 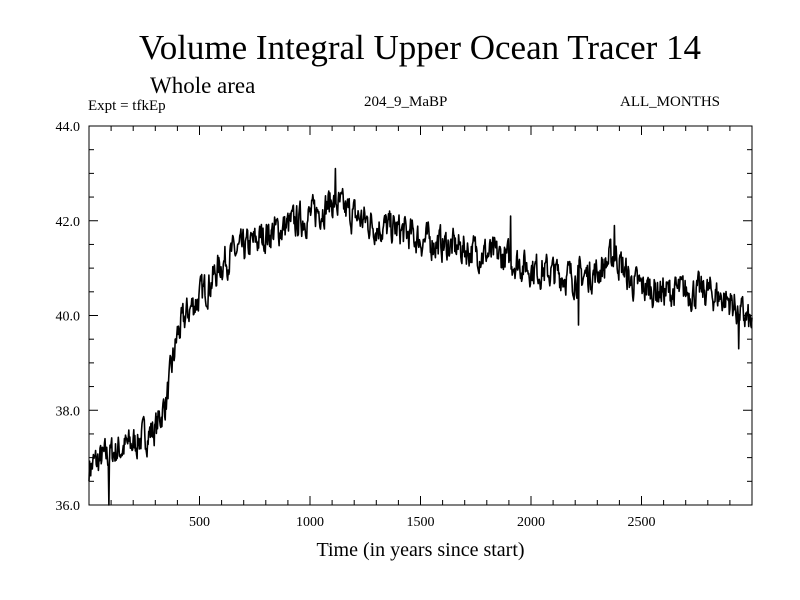 What do you see at coordinates (68, 317) in the screenshot?
I see `y-tick-label: 40.0` at bounding box center [68, 317].